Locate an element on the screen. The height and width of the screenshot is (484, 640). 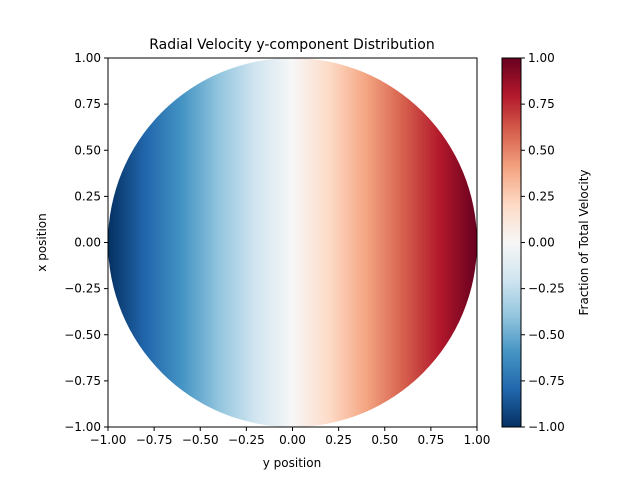
y-axis-ticks: −1.00 −0.75 −0.50 −0.25 0.00 0.25 0.50 0.75 1.00 is located at coordinates (86, 242).